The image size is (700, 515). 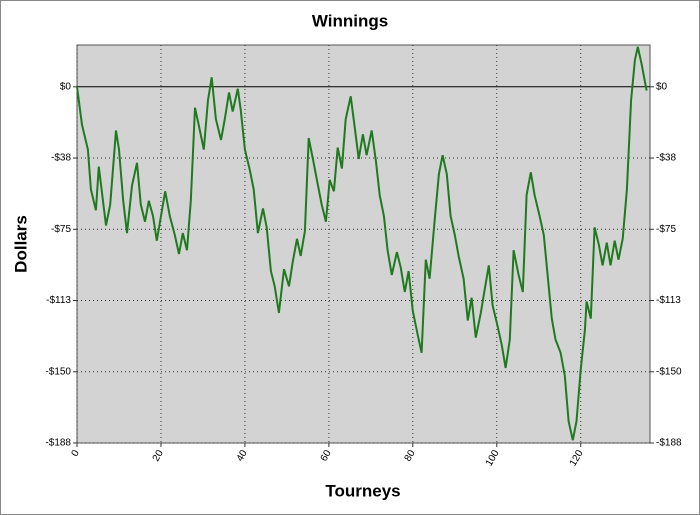 I want to click on x-tick-label: 20, so click(x=158, y=456).